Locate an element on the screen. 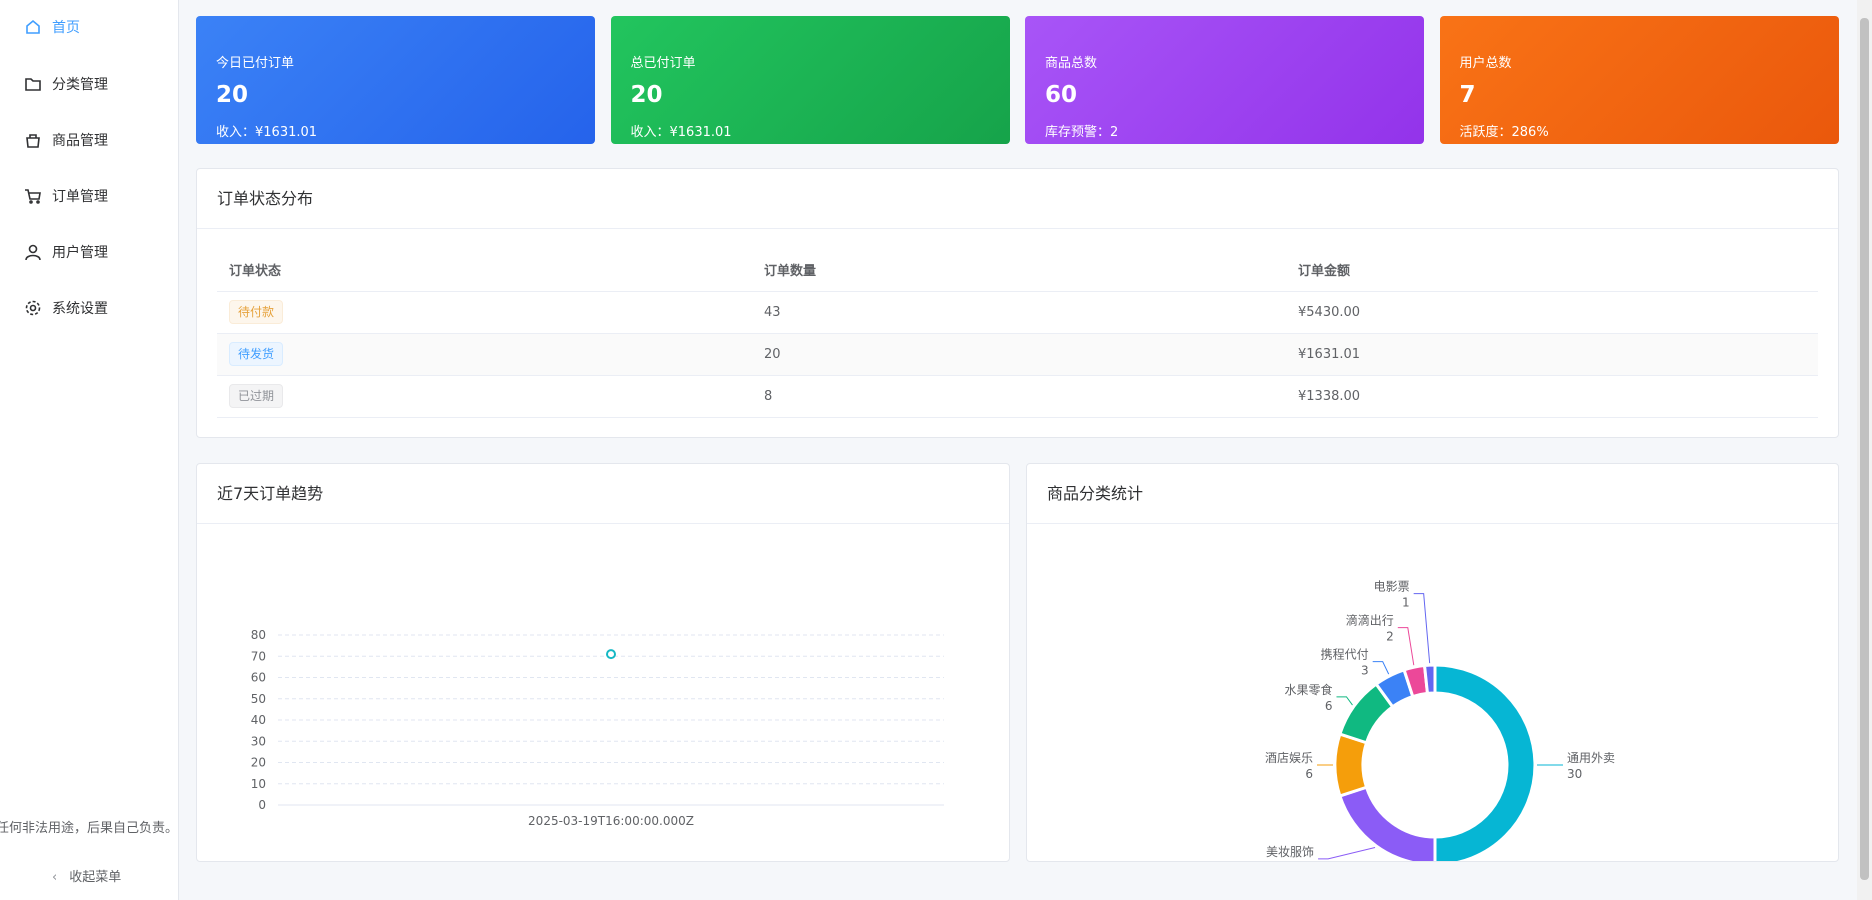 This screenshot has width=1872, height=900. menu-item: 首页 is located at coordinates (52, 27).